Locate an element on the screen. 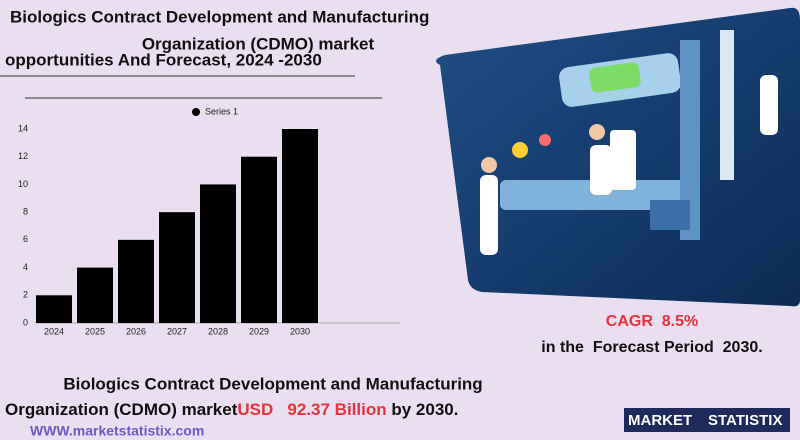 This screenshot has width=800, height=440. x-tick-label: 2030 is located at coordinates (300, 331).